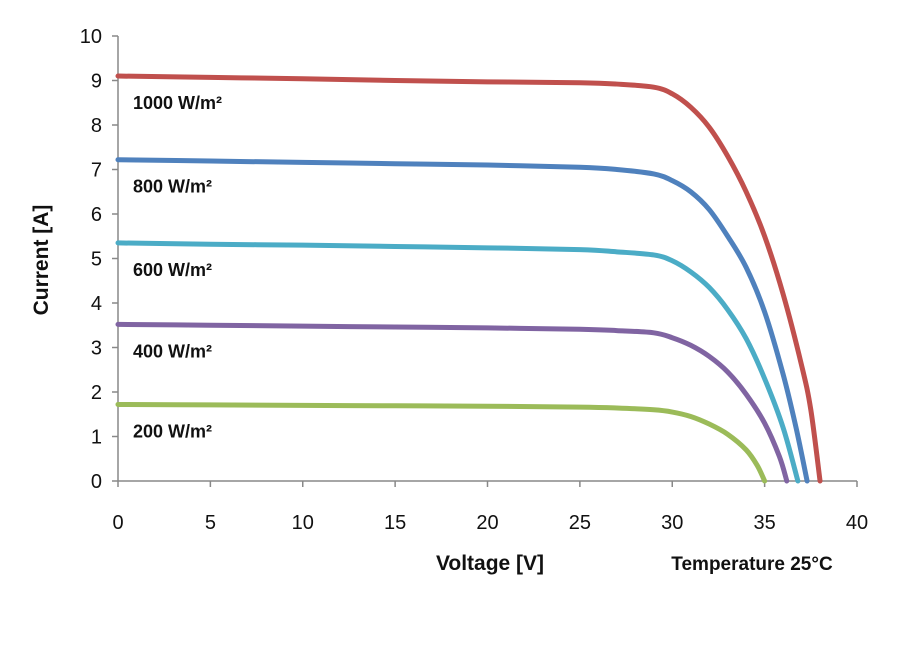 This screenshot has width=897, height=648. Describe the element at coordinates (117, 523) in the screenshot. I see `x-tick-label: 0` at that location.